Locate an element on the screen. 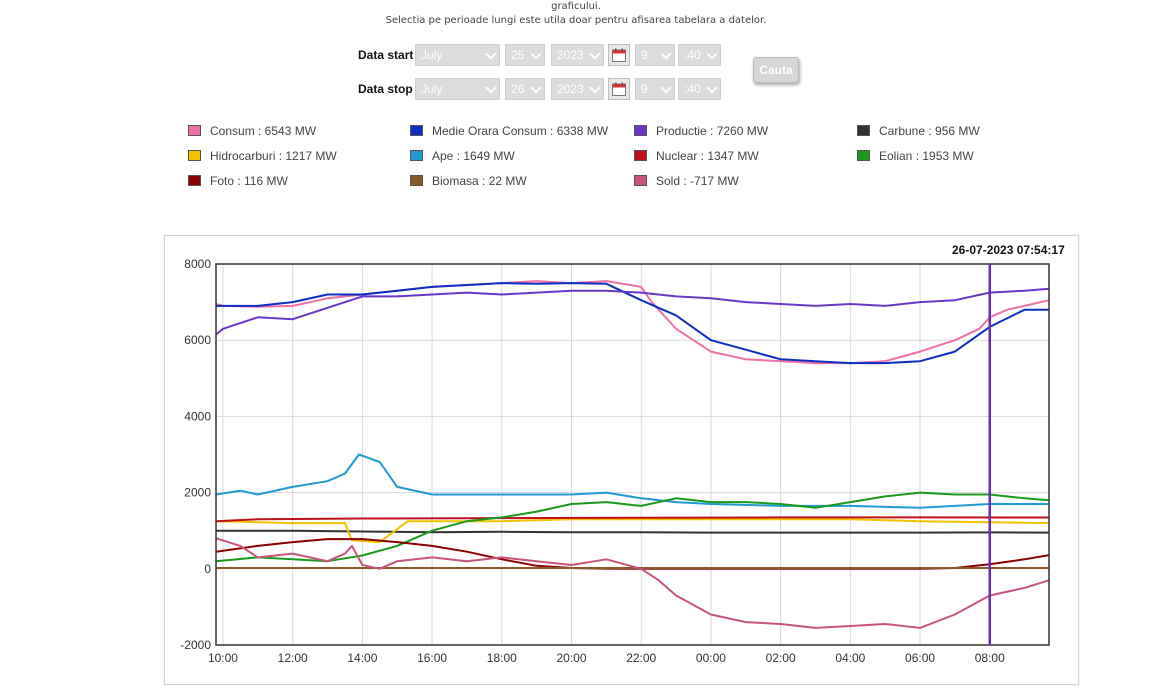 This screenshot has width=1152, height=691. x-tick-label: 08:00 is located at coordinates (990, 658).